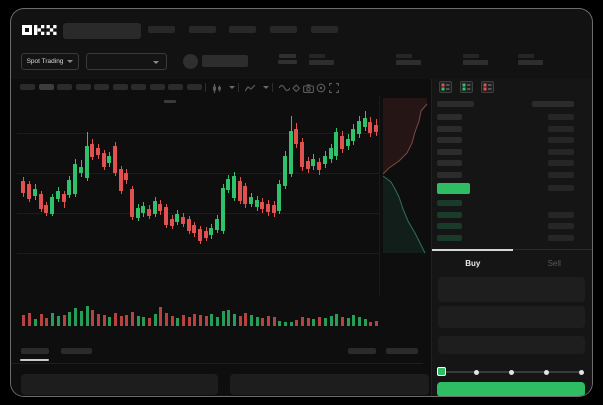  What do you see at coordinates (466, 87) in the screenshot?
I see `orderbook-bids-icon` at bounding box center [466, 87].